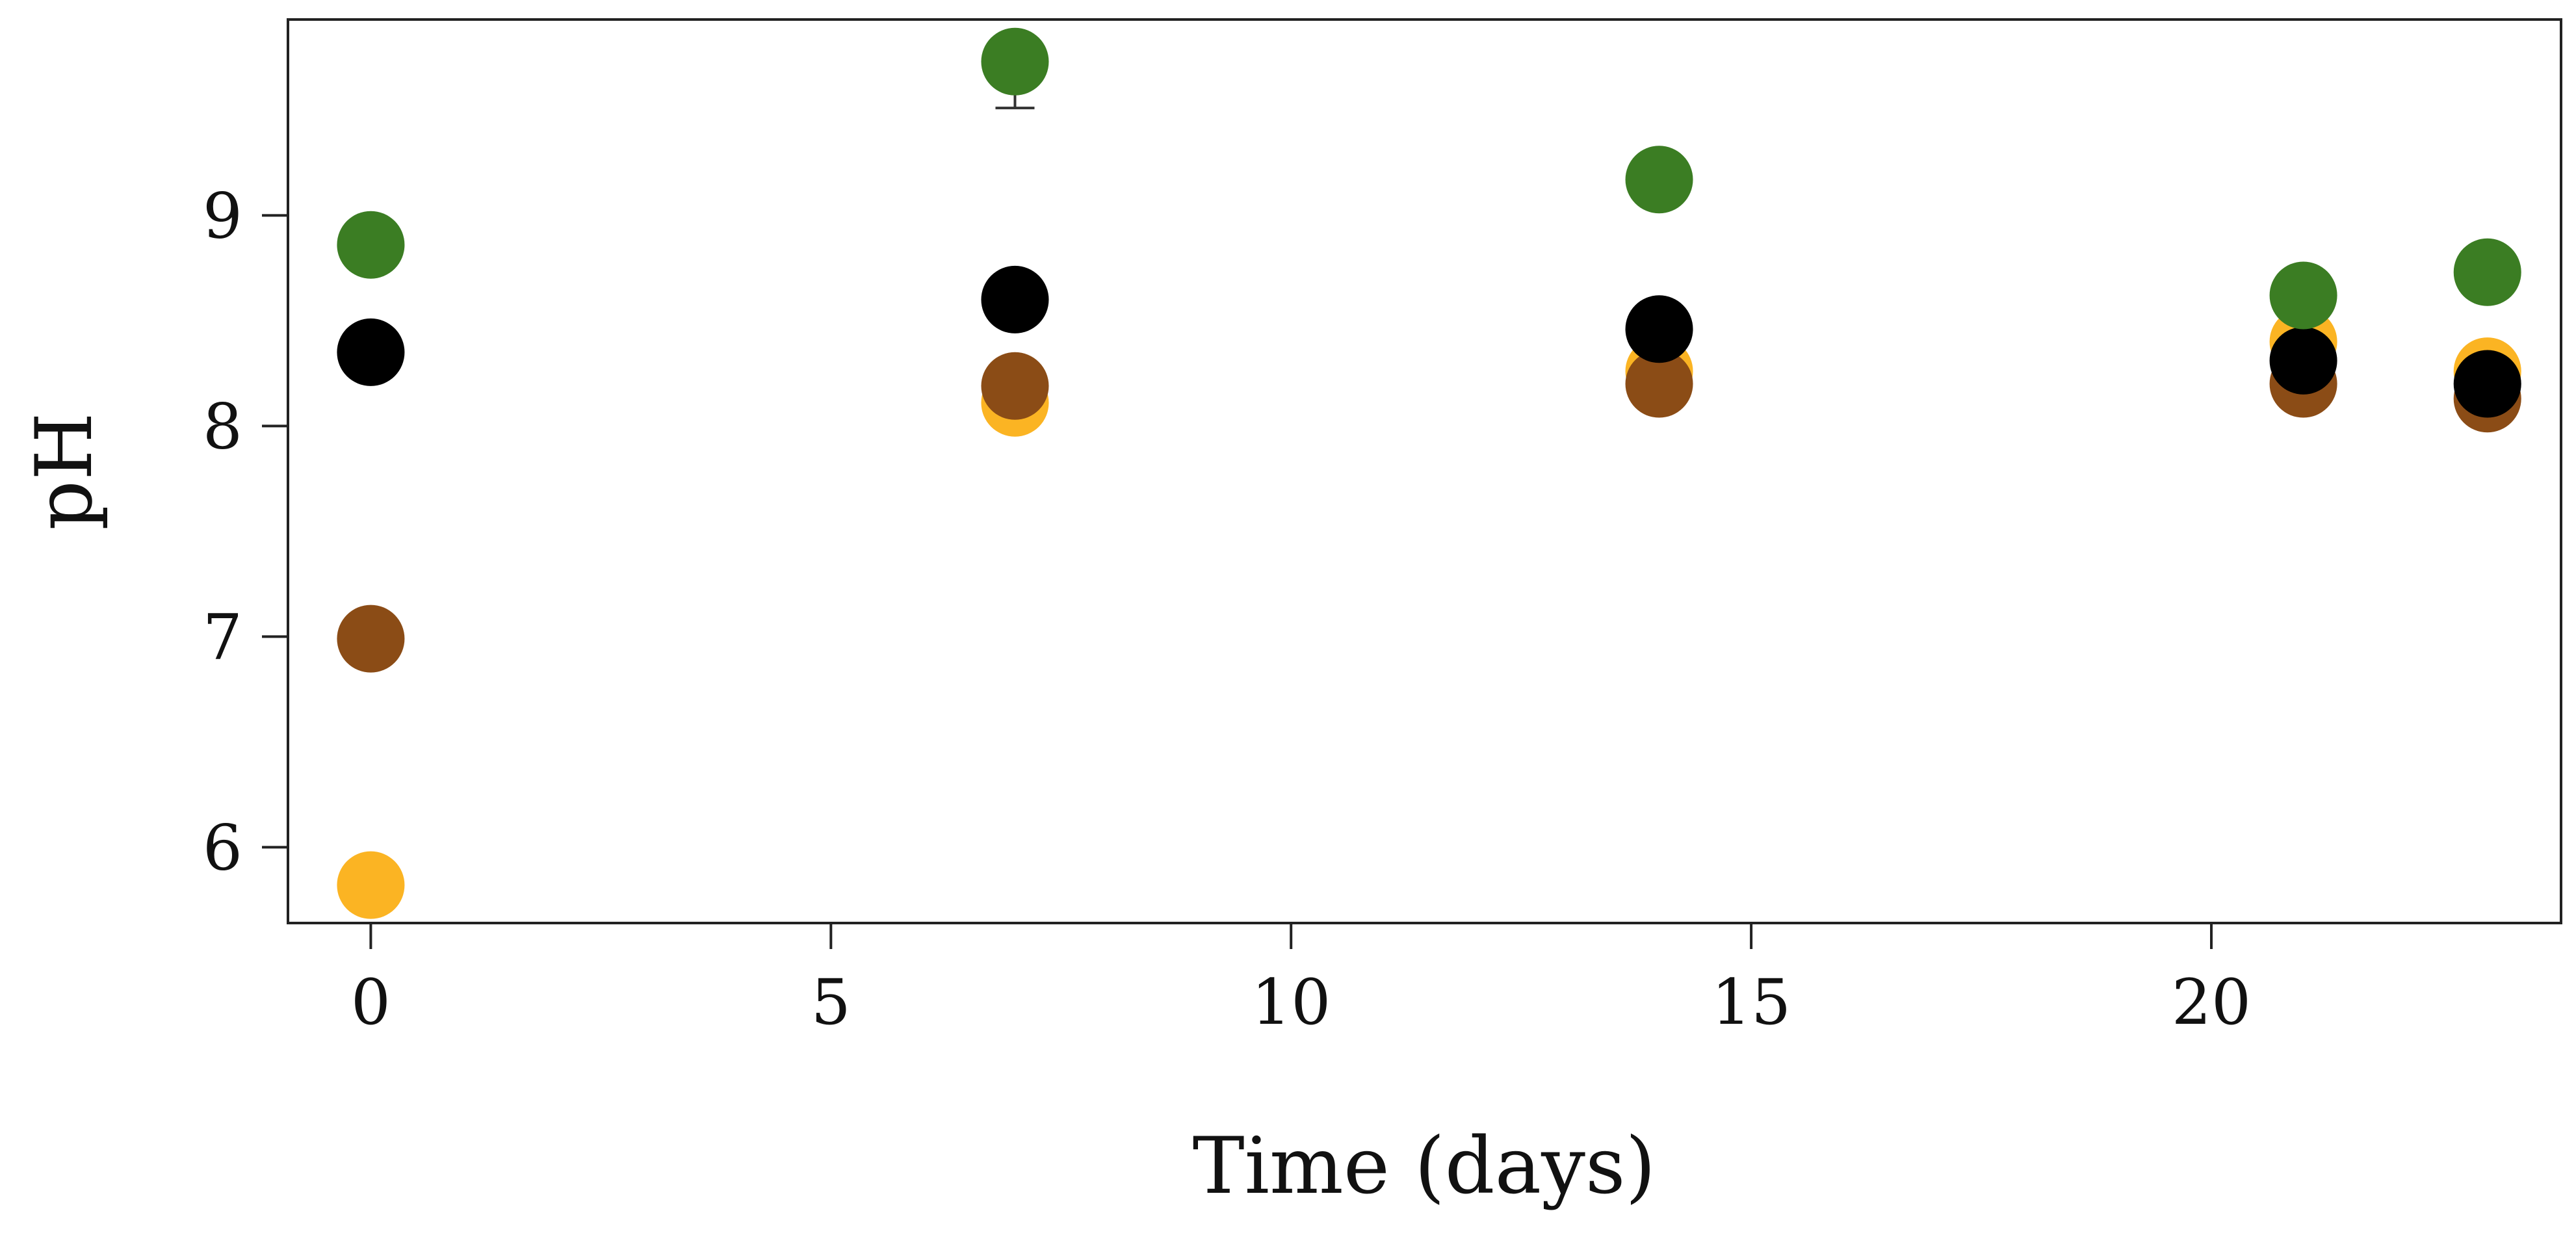 The height and width of the screenshot is (1237, 2576). I want to click on x-axis: 0 5 10 15 20, so click(1301, 981).